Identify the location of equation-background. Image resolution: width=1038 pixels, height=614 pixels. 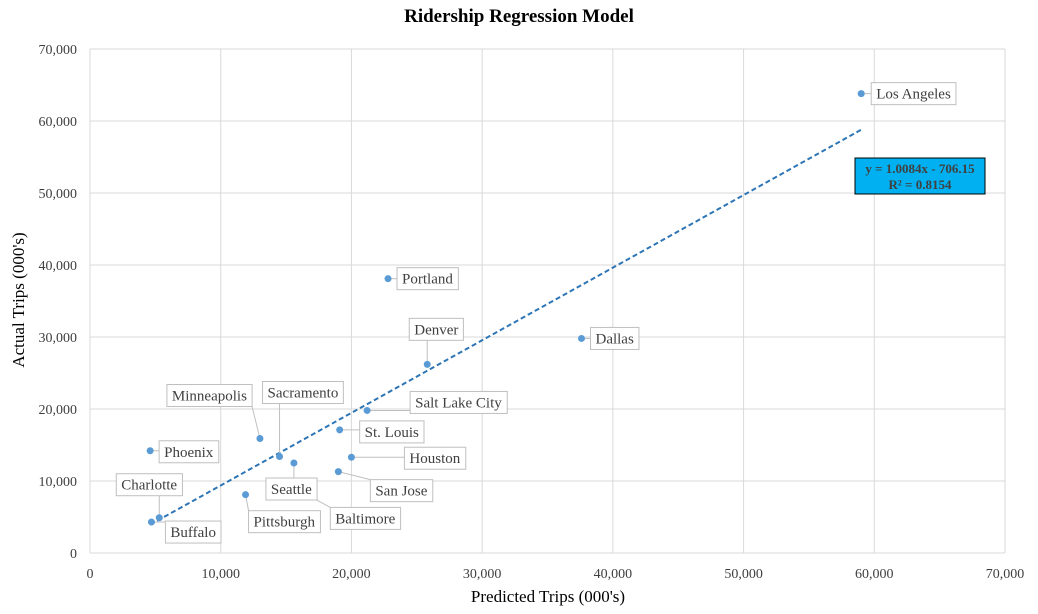
(920, 176).